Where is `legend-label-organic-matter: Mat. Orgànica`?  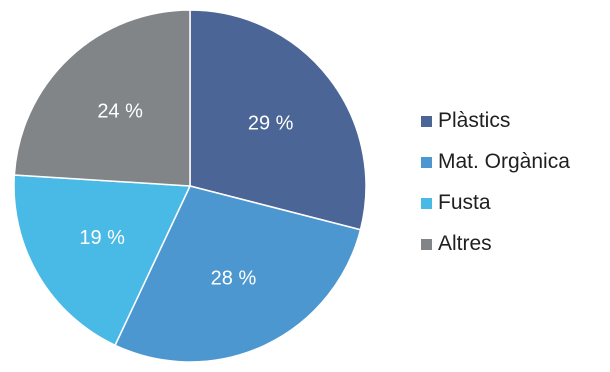
legend-label-organic-matter: Mat. Orgànica is located at coordinates (504, 161).